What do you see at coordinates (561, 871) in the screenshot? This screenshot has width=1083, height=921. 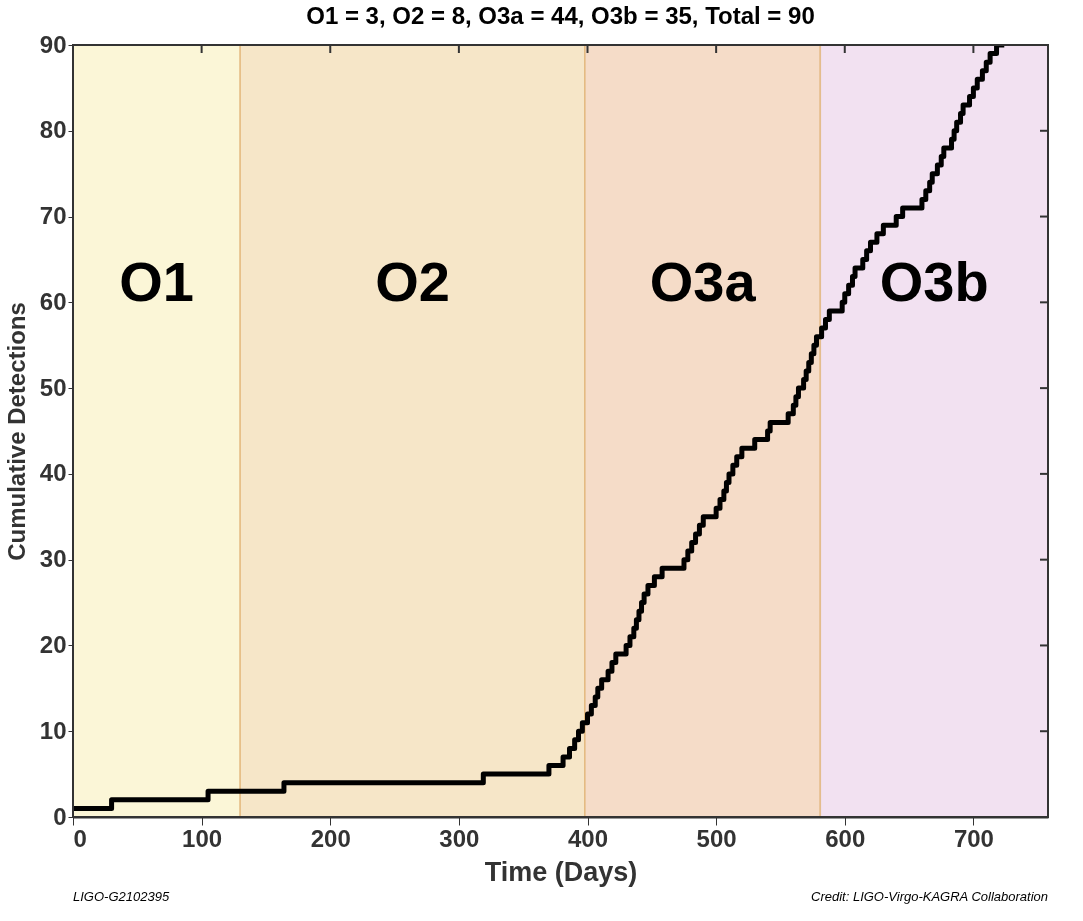 I see `x-axis-title: Time (Days)` at bounding box center [561, 871].